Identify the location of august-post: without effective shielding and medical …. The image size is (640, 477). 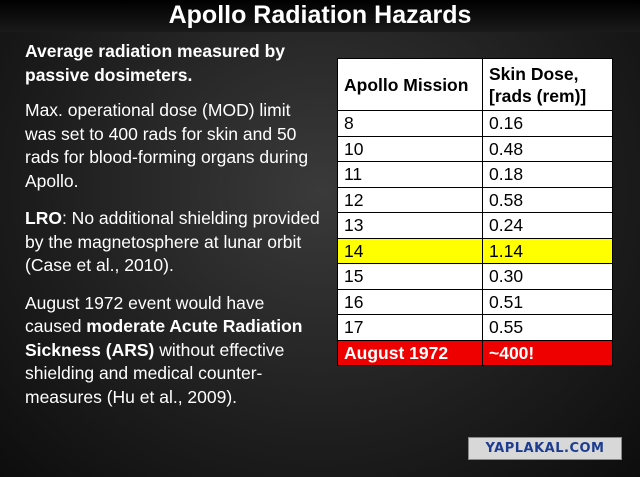
(155, 373).